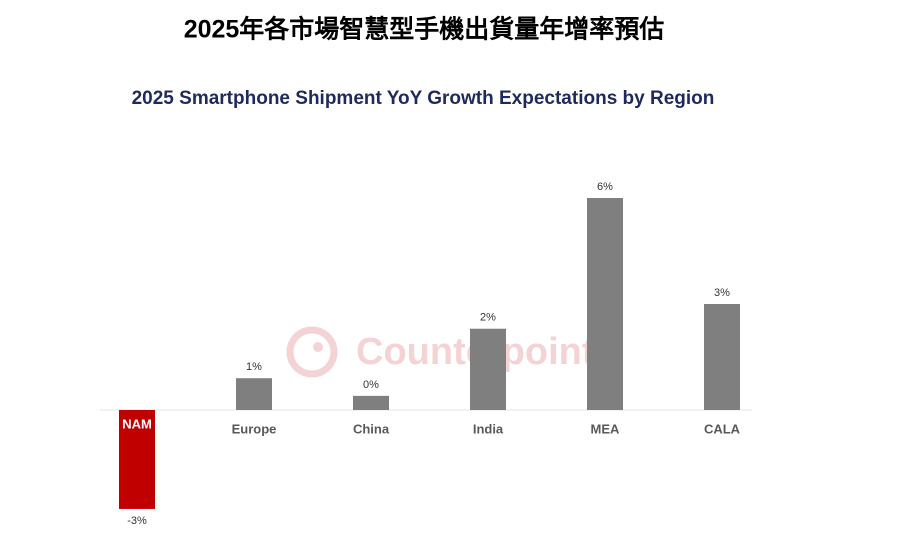 The height and width of the screenshot is (542, 898). I want to click on value-label: 0%, so click(371, 385).